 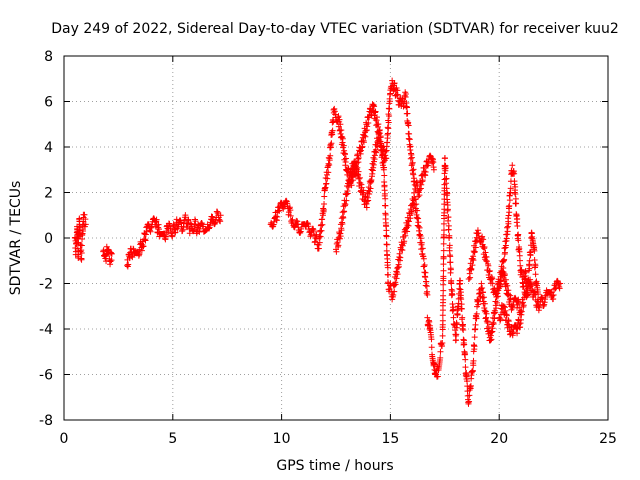 I want to click on x-tick-label: 5, so click(x=172, y=439).